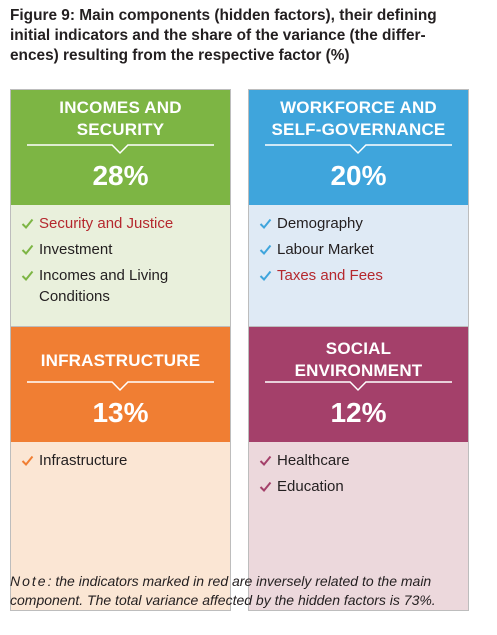 The width and height of the screenshot is (497, 635). I want to click on indicator-item: Incomes and Living Conditions, so click(110, 286).